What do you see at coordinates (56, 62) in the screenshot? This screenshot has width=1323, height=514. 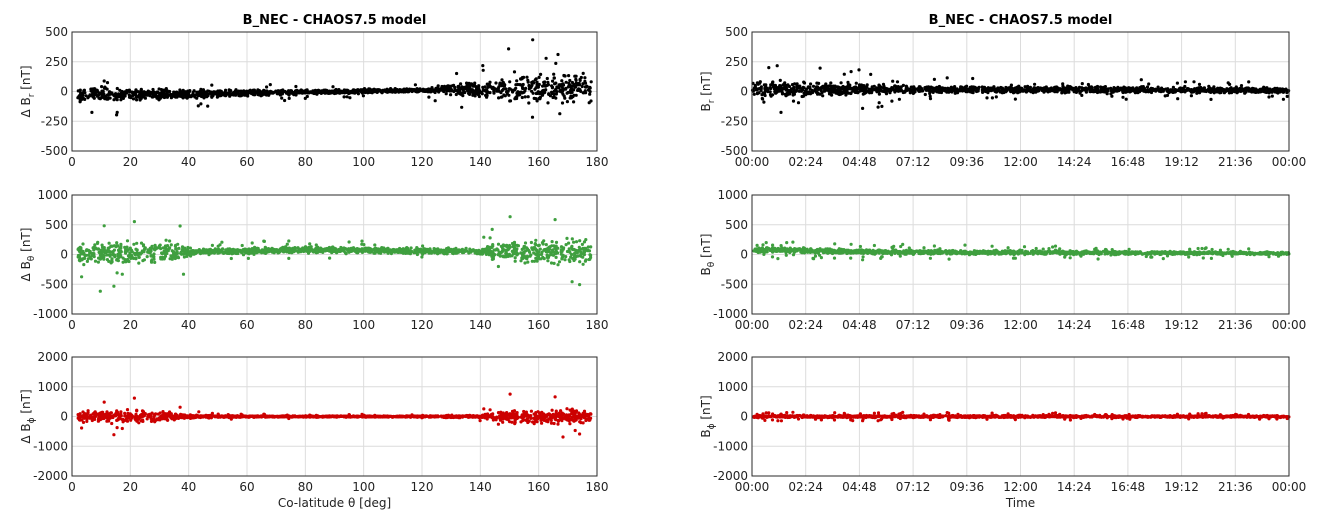 I see `y-tick-label: 250` at bounding box center [56, 62].